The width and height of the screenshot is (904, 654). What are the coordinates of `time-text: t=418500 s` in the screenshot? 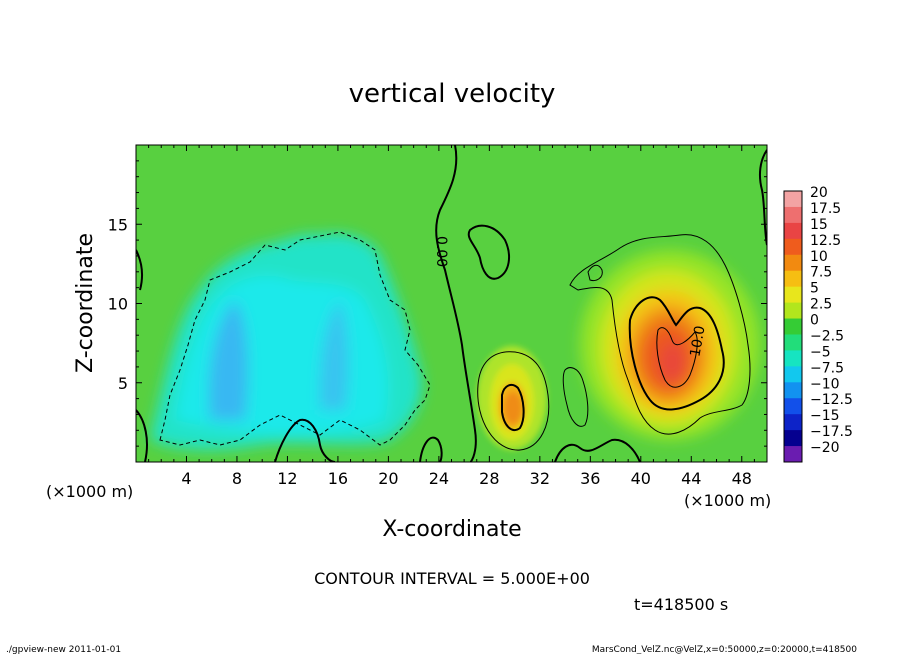 It's located at (681, 604).